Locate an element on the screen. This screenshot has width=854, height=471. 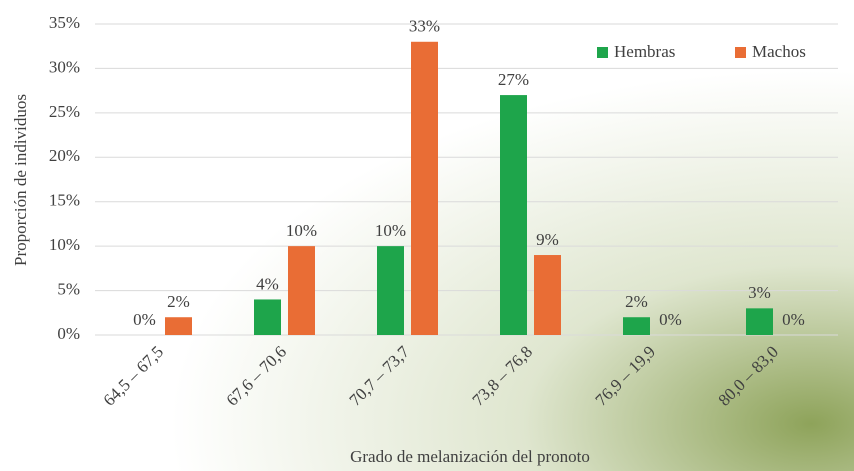
y-tick-label: 20% is located at coordinates (64, 155).